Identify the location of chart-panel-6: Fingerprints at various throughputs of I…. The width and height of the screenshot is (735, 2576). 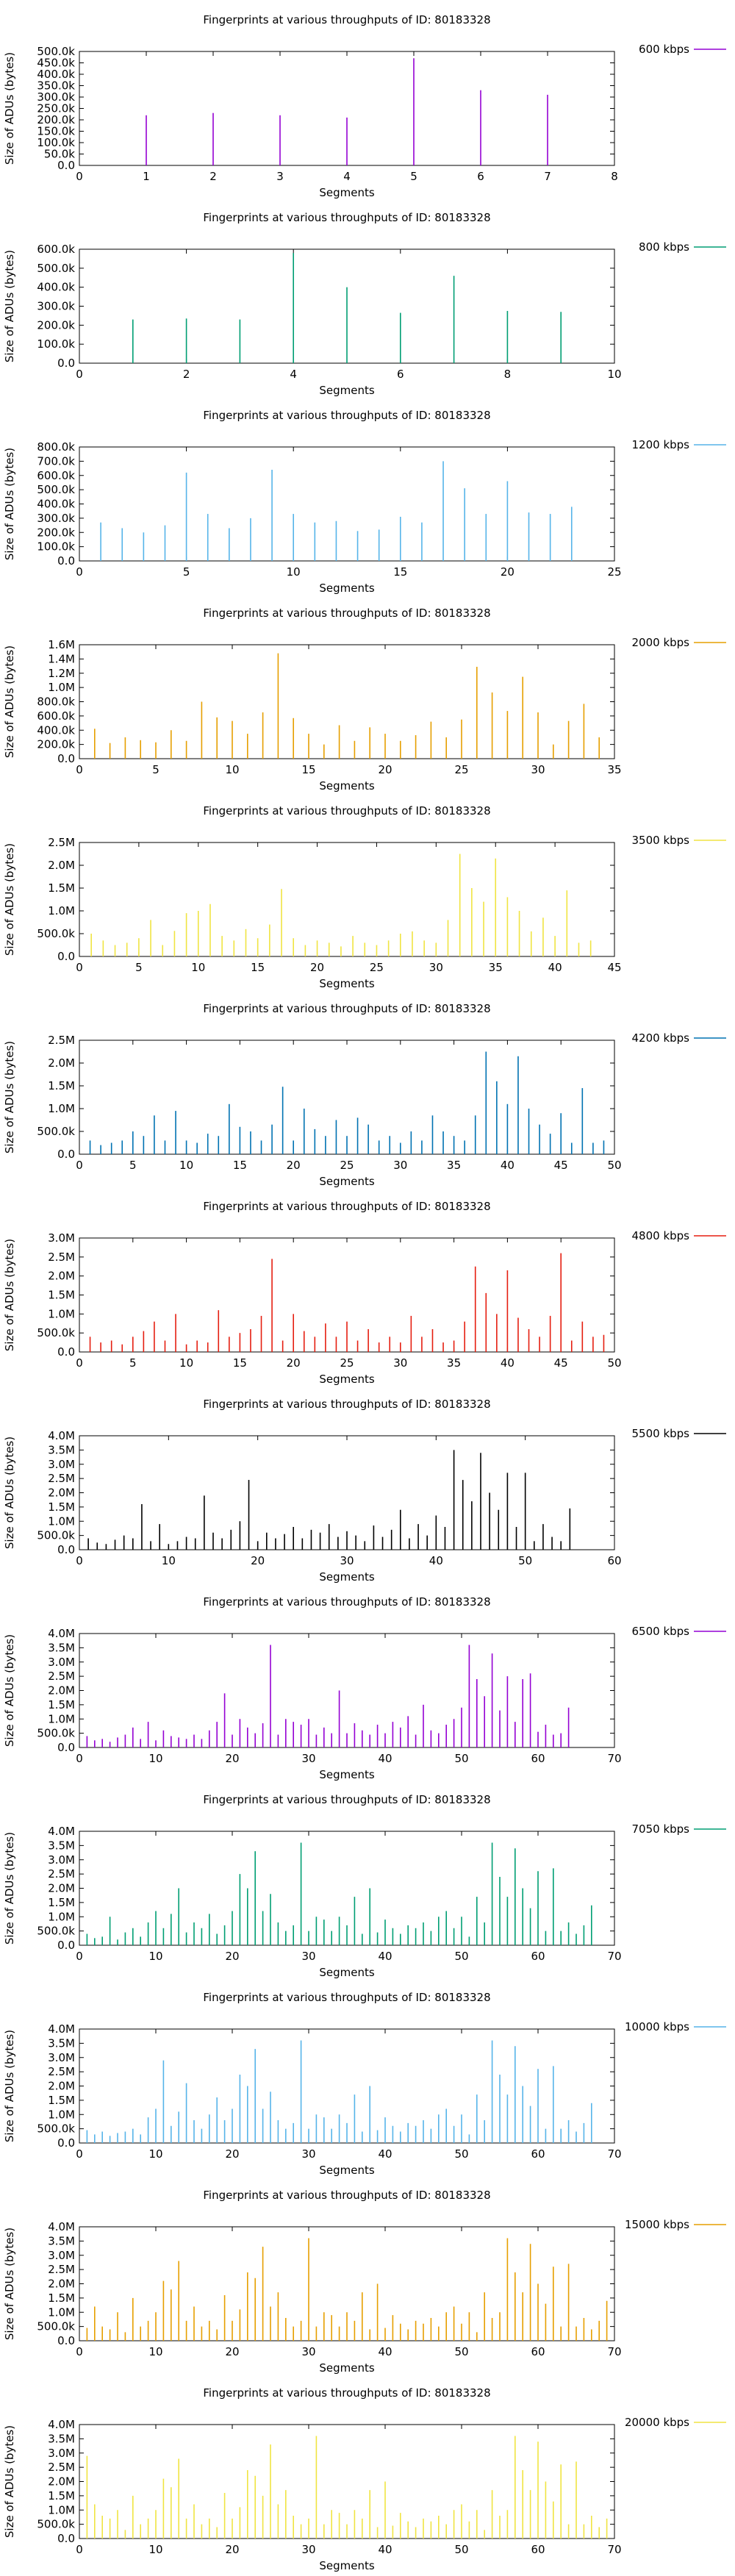
(364, 1095).